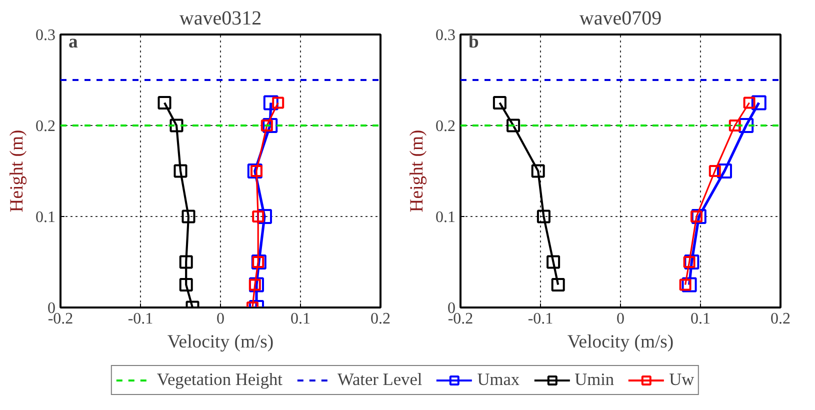  I want to click on legend-label: Umax, so click(498, 380).